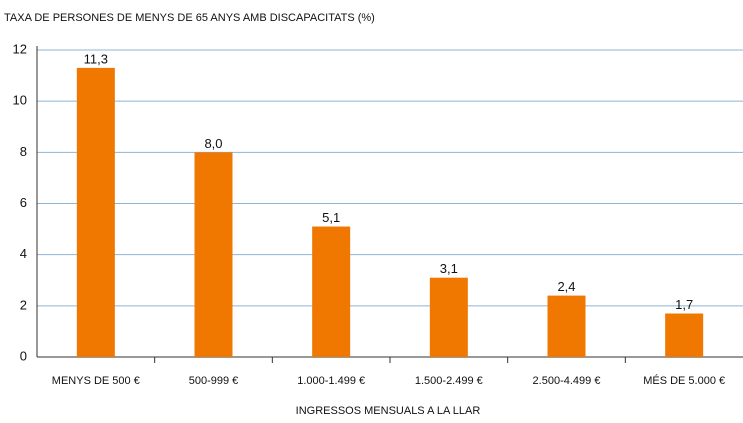 The width and height of the screenshot is (743, 423). What do you see at coordinates (96, 381) in the screenshot?
I see `x-tick-label: MENYS DE 500 €` at bounding box center [96, 381].